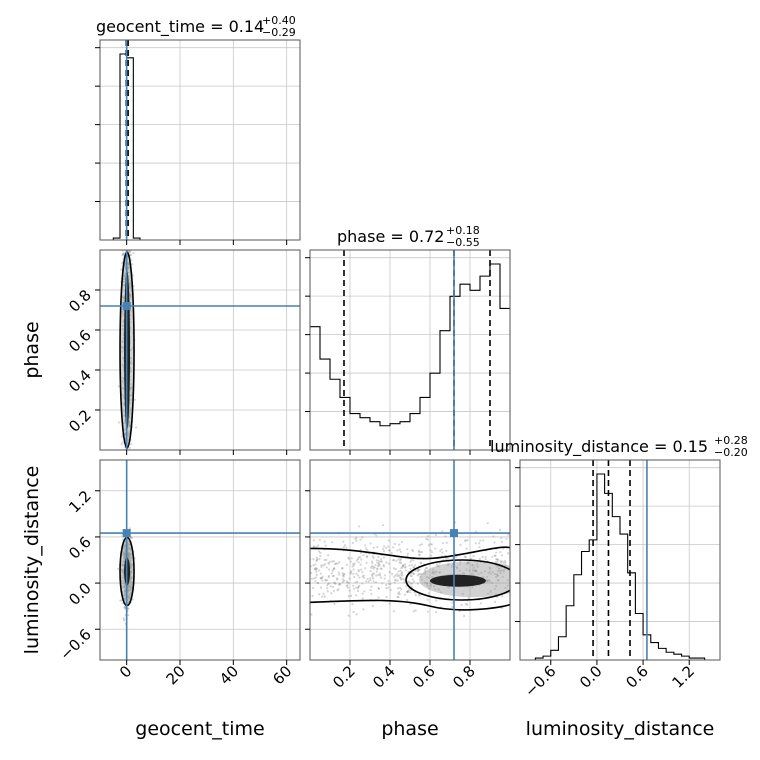  I want to click on injection-marker-geocent_time-luminosity_distance, so click(126, 533).